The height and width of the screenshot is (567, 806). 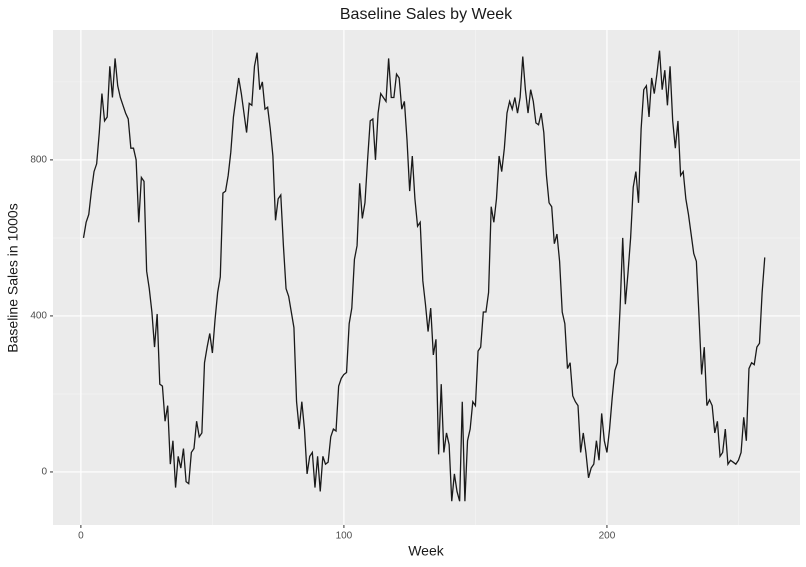 What do you see at coordinates (426, 551) in the screenshot?
I see `x-axis-label: Week` at bounding box center [426, 551].